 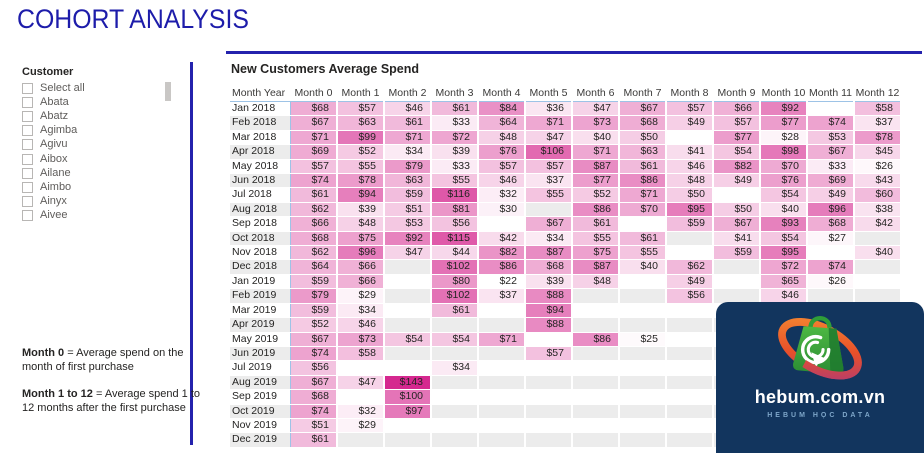 I want to click on customer-filter-item: Aimbo, so click(x=89, y=187).